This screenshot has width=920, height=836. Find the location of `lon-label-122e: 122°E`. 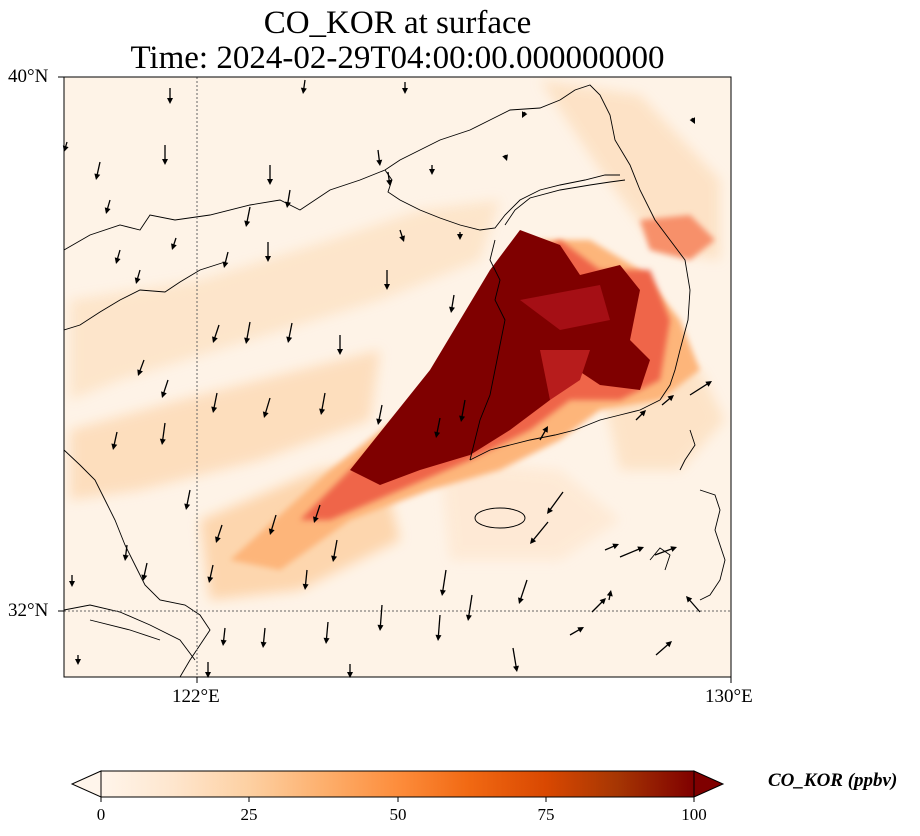

lon-label-122e: 122°E is located at coordinates (196, 696).